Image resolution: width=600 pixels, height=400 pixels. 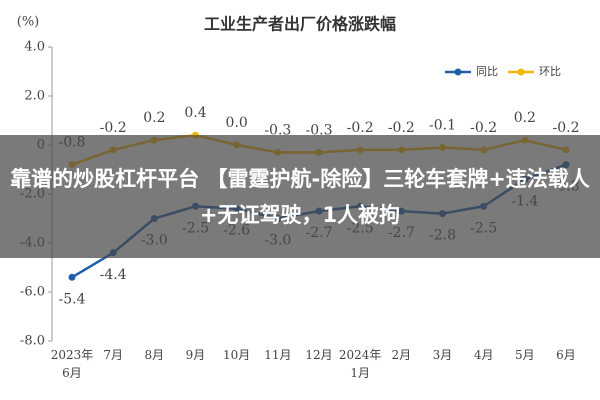 What do you see at coordinates (566, 355) in the screenshot?
I see `x-tick-label: 6月` at bounding box center [566, 355].